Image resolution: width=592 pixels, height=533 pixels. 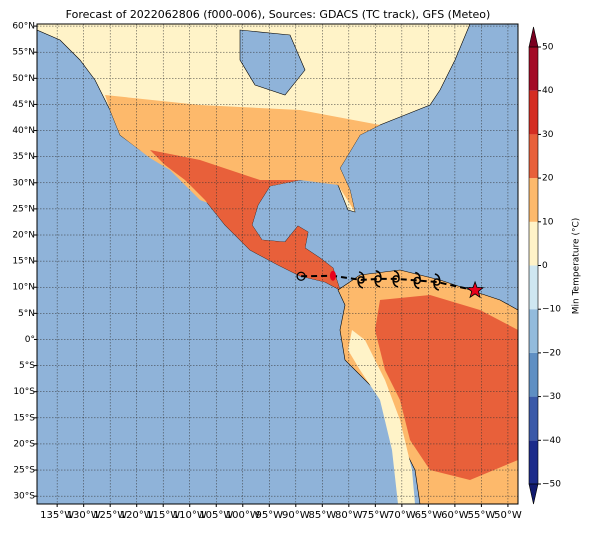 What do you see at coordinates (23, 183) in the screenshot?
I see `y-tick-label: 30°N` at bounding box center [23, 183].